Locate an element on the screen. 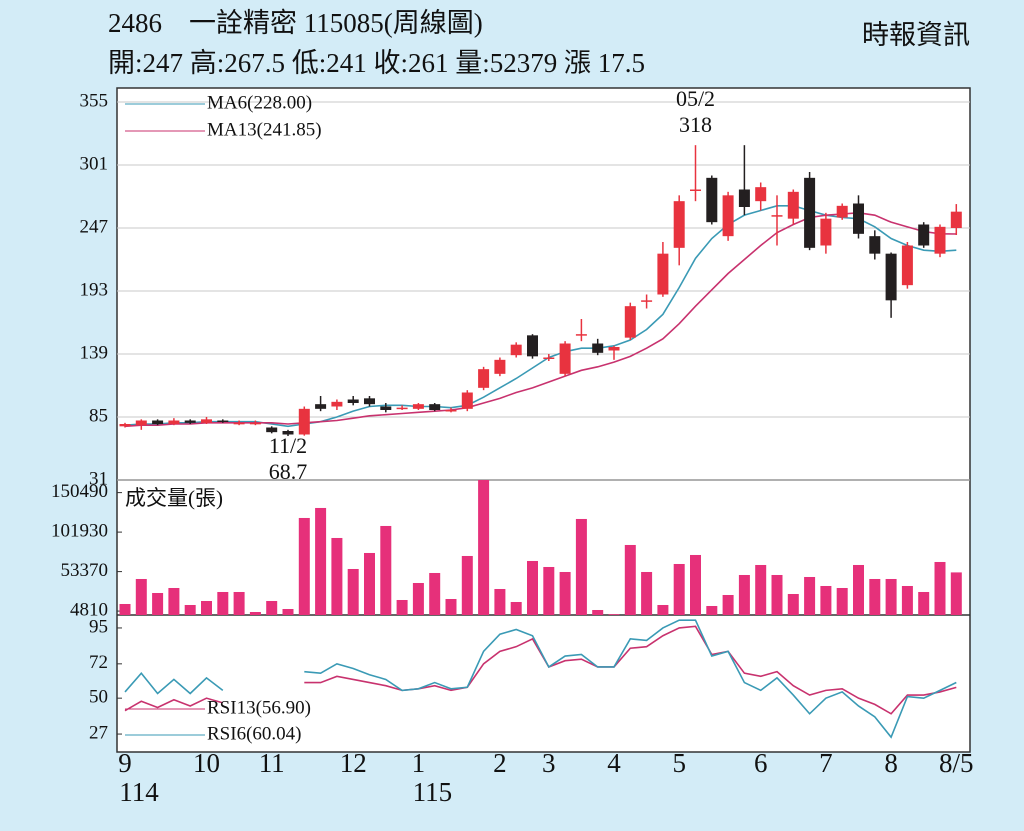 Image resolution: width=1024 pixels, height=831 pixels. source: 時報資訊 is located at coordinates (916, 35).